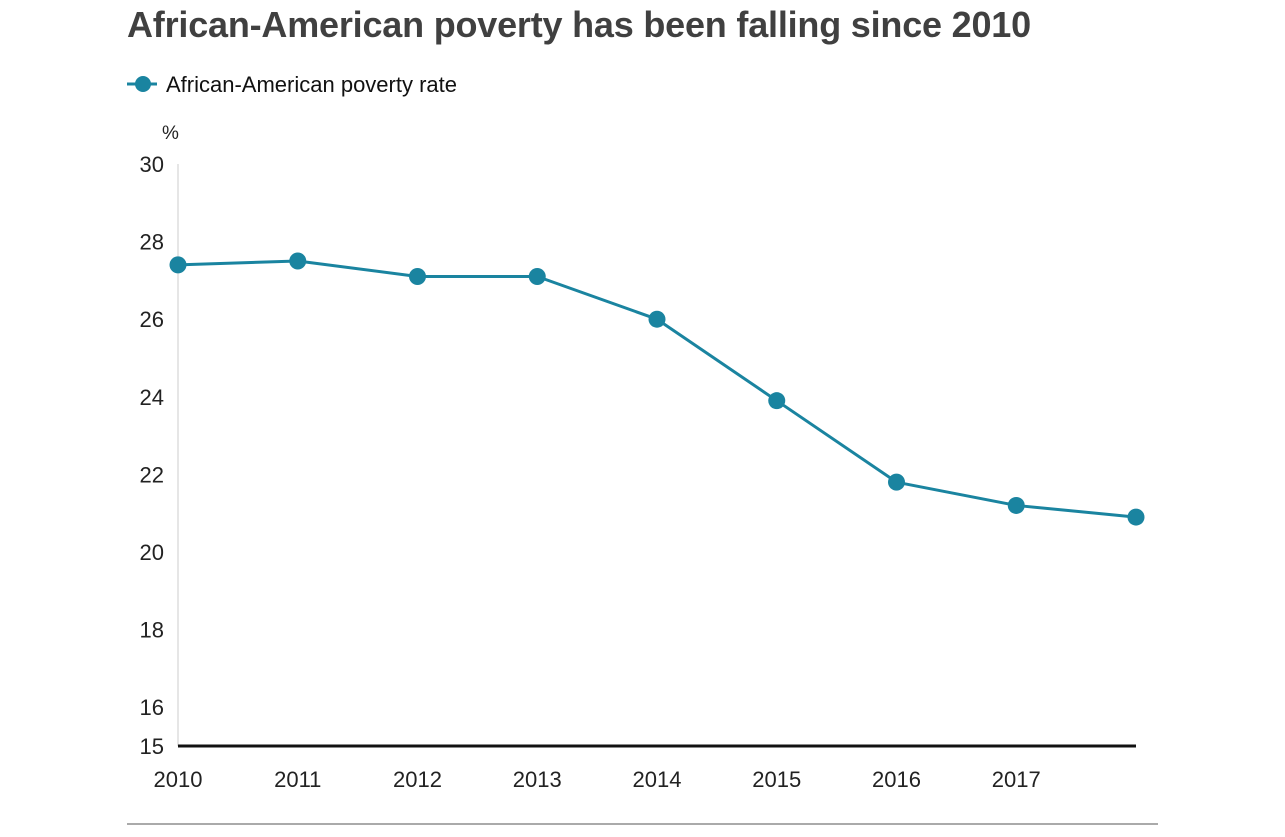 Image resolution: width=1285 pixels, height=837 pixels. Describe the element at coordinates (152, 552) in the screenshot. I see `y-tick-label: 20` at that location.